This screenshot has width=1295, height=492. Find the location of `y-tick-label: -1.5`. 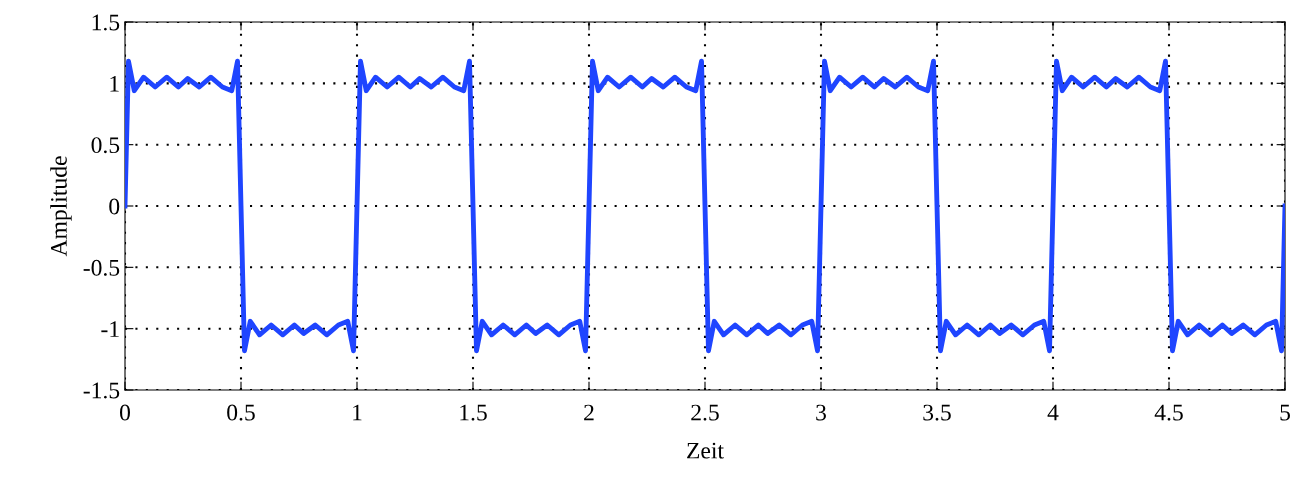

y-tick-label: -1.5 is located at coordinates (101, 390).